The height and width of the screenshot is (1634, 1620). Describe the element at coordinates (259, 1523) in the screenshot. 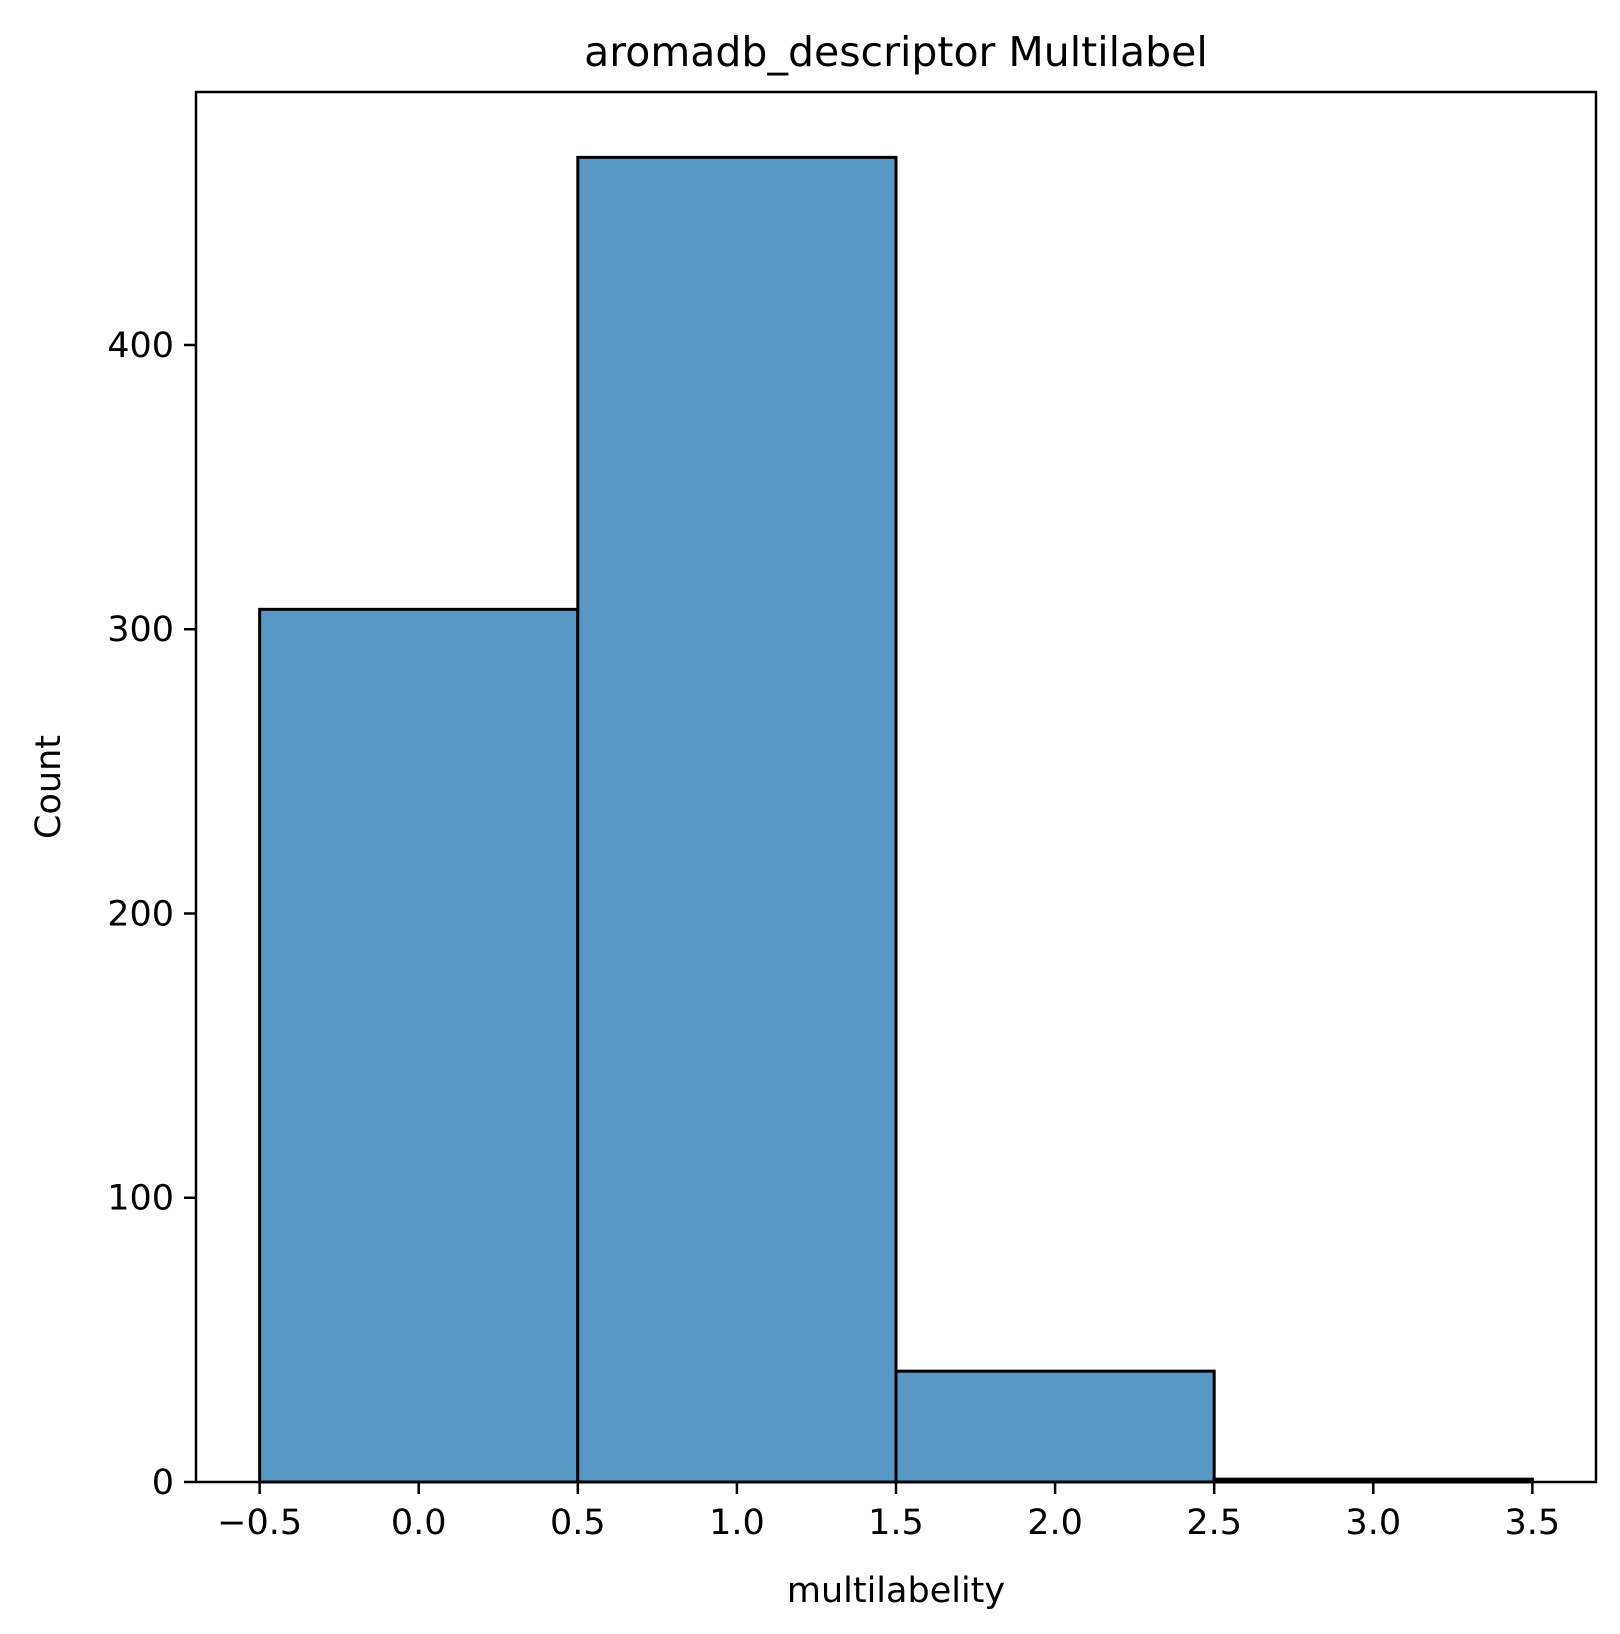

I see `x-tick-label: −0.5` at that location.